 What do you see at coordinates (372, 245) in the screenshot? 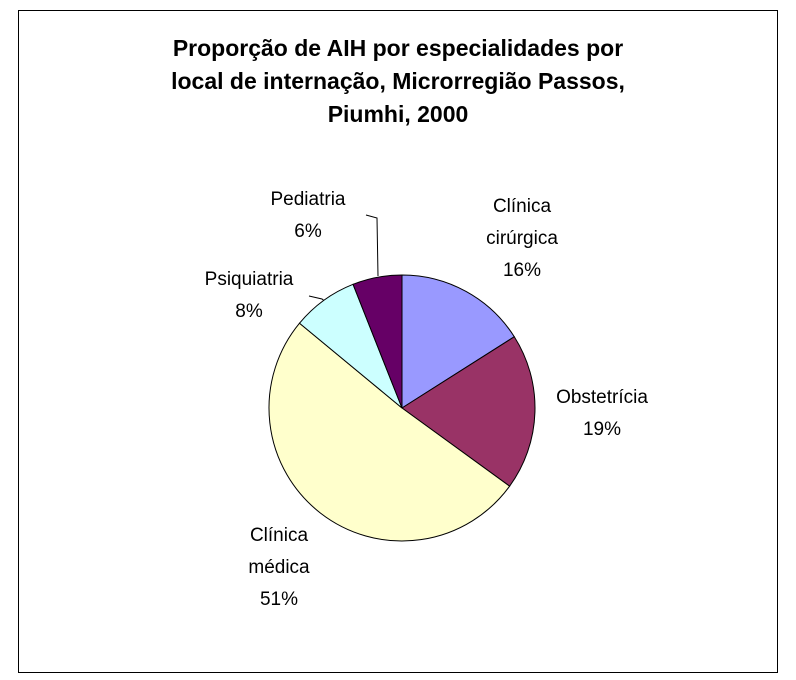
I see `leader-line` at bounding box center [372, 245].